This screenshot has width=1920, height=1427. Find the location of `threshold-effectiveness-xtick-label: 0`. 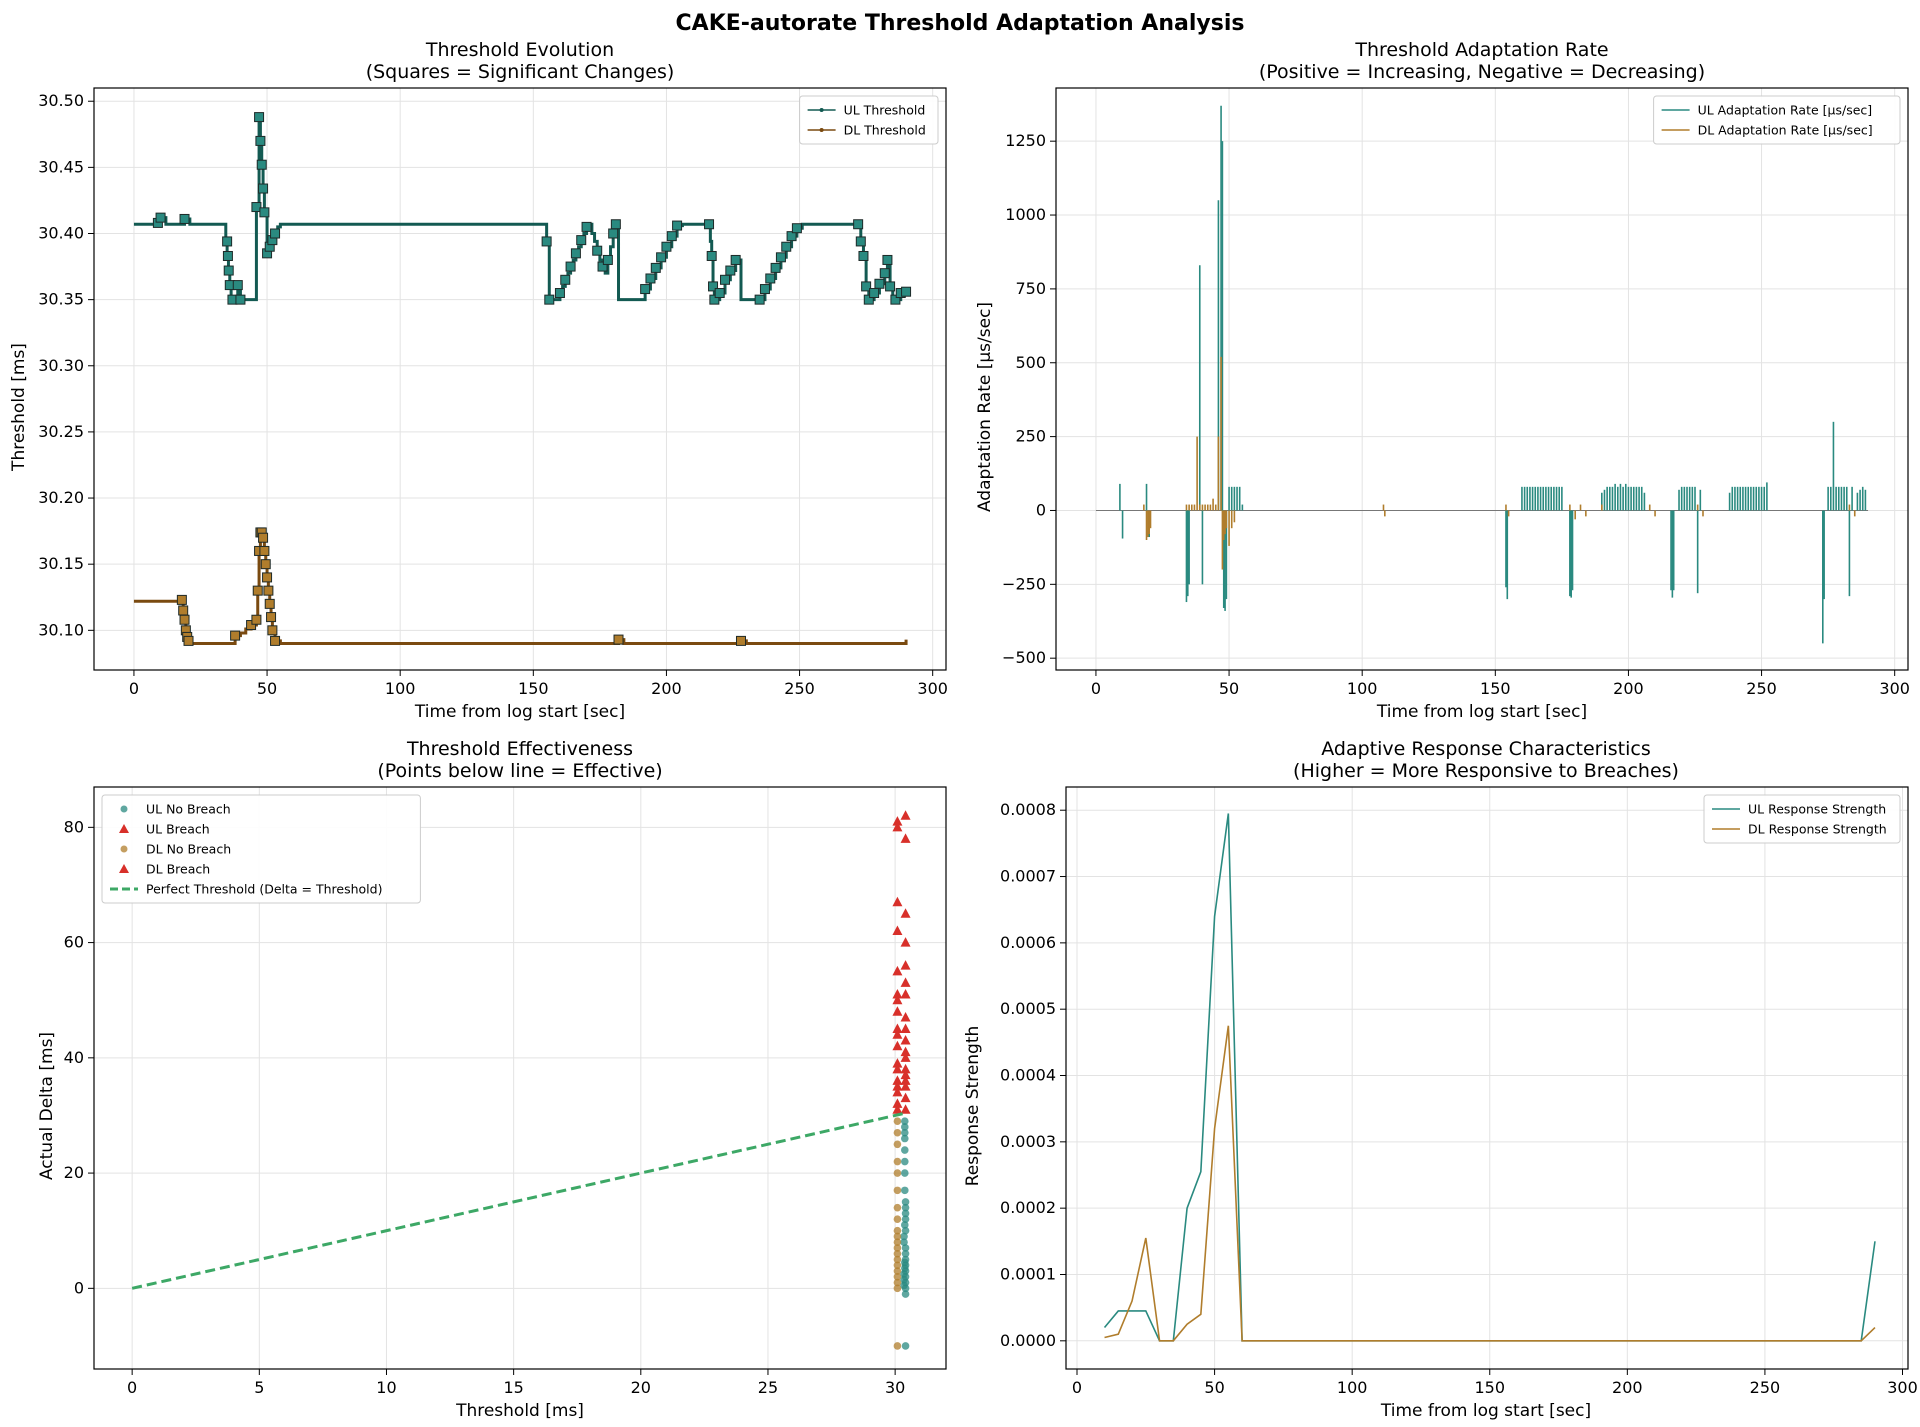

threshold-effectiveness-xtick-label: 0 is located at coordinates (132, 1387).